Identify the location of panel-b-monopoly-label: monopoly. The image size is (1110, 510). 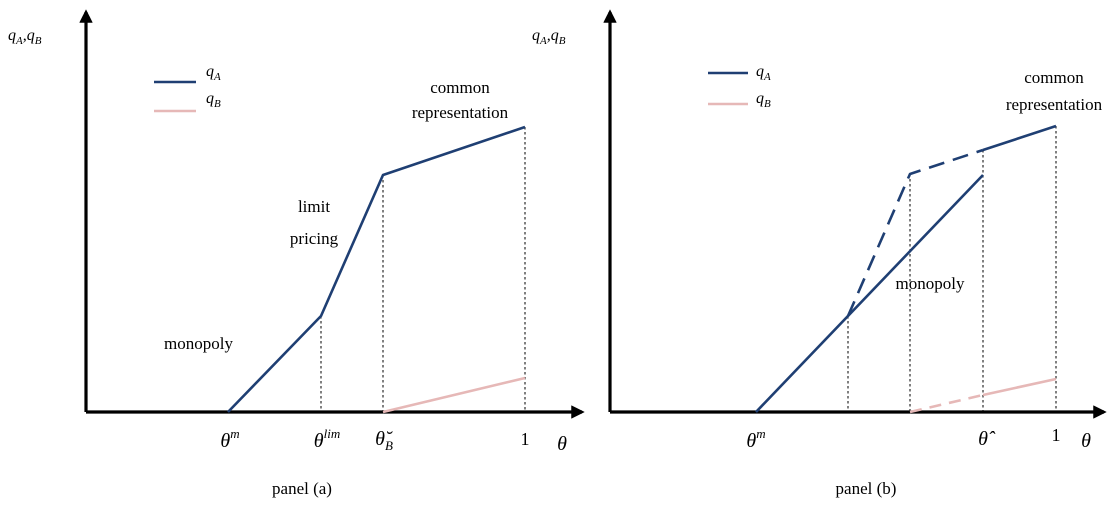
(930, 283).